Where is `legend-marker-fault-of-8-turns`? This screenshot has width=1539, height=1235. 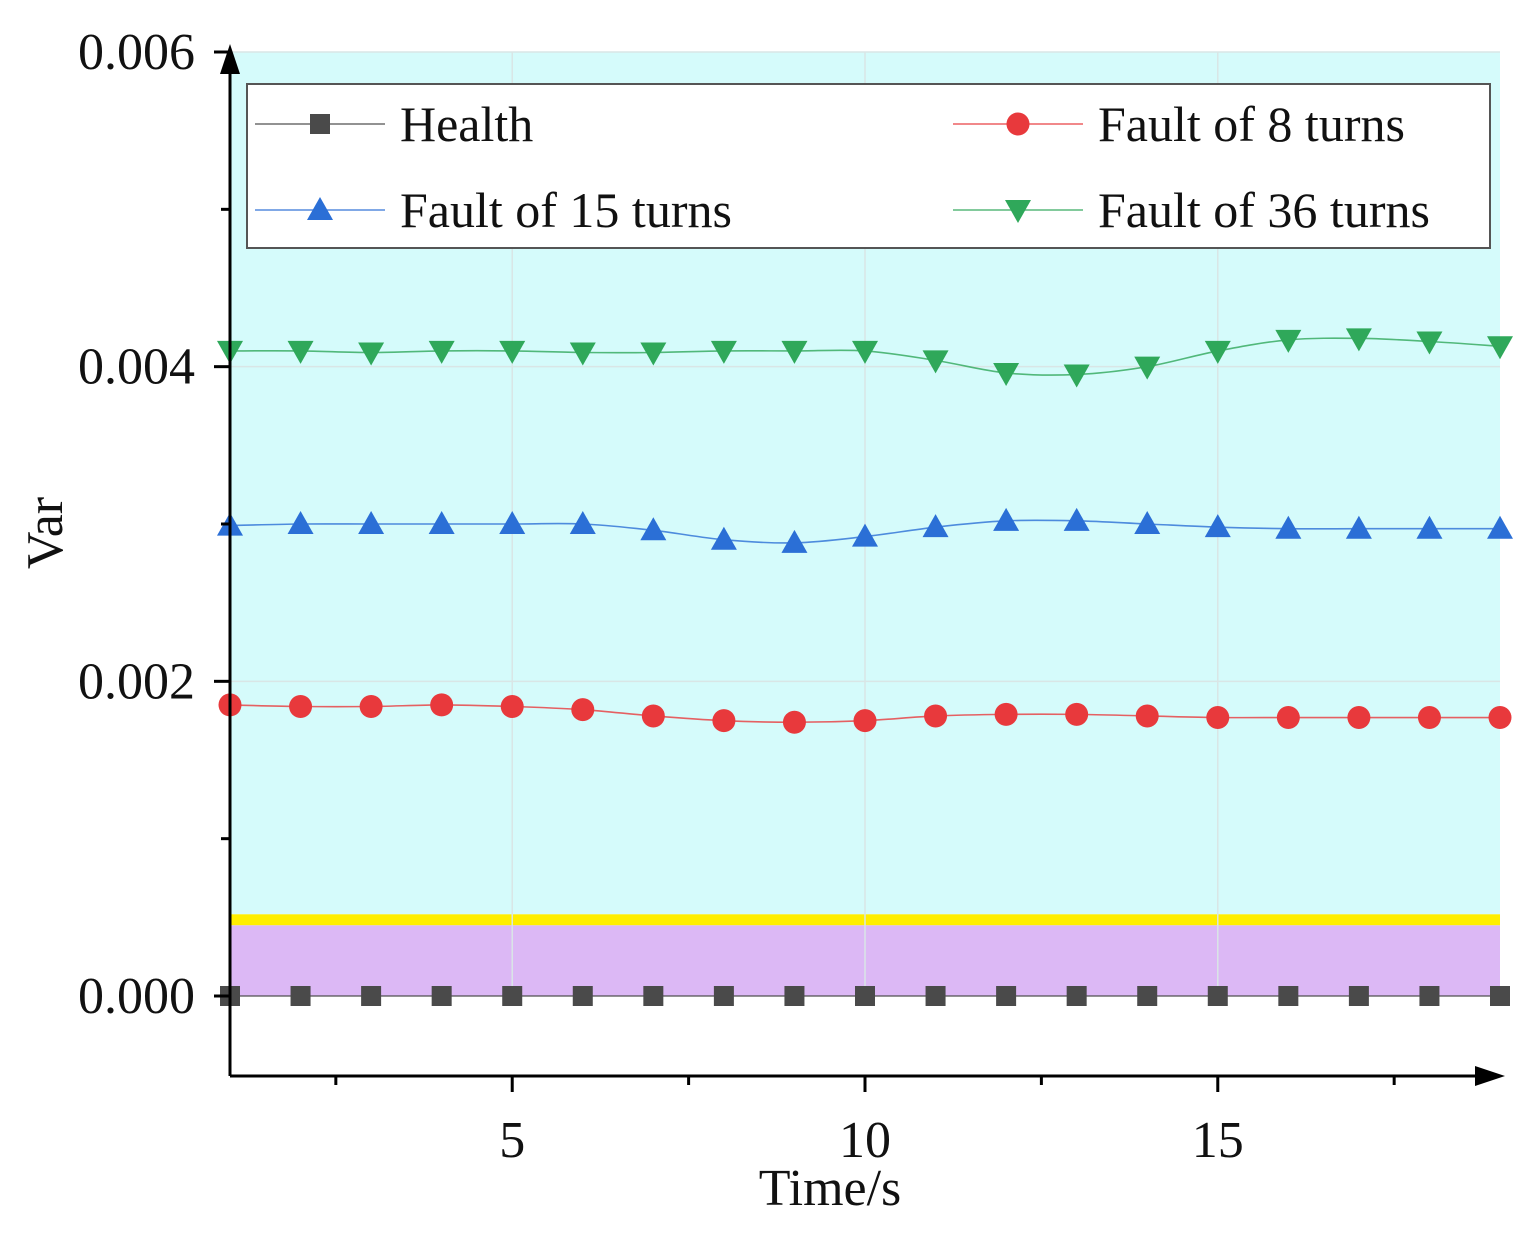
legend-marker-fault-of-8-turns is located at coordinates (1018, 124).